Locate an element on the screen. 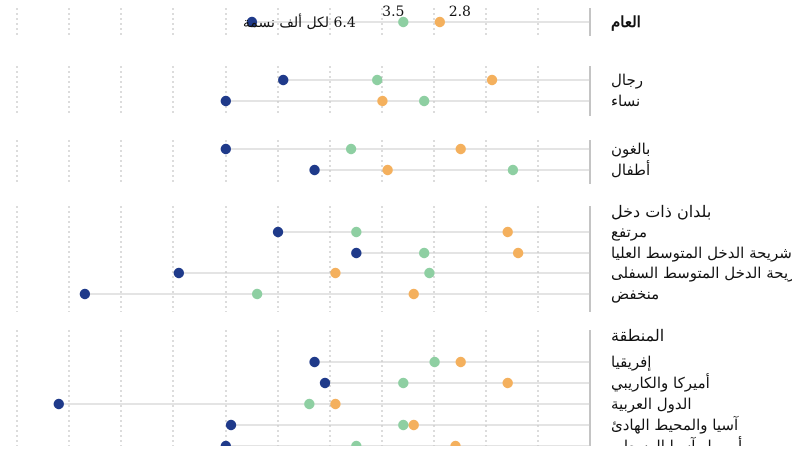 The width and height of the screenshot is (792, 451). dot-row: بالغون is located at coordinates (435, 149).